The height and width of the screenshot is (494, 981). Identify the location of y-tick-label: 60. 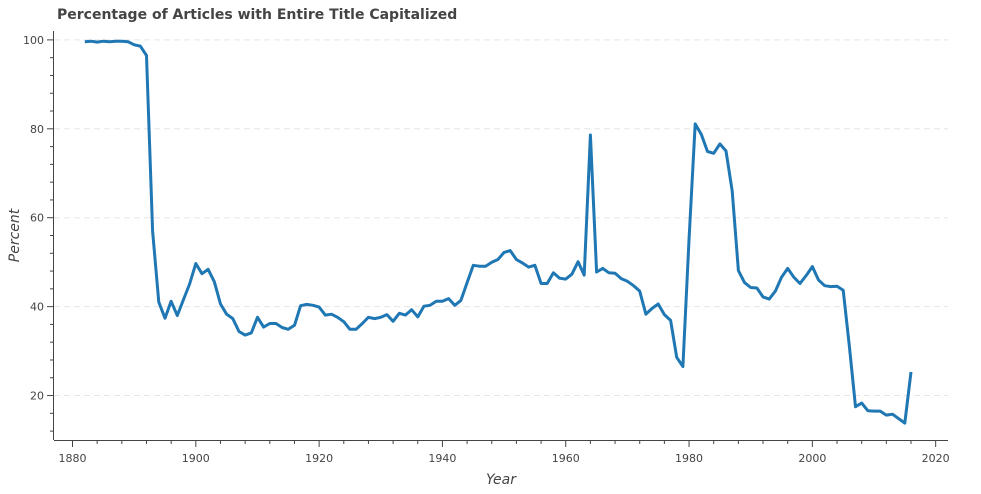
(37, 218).